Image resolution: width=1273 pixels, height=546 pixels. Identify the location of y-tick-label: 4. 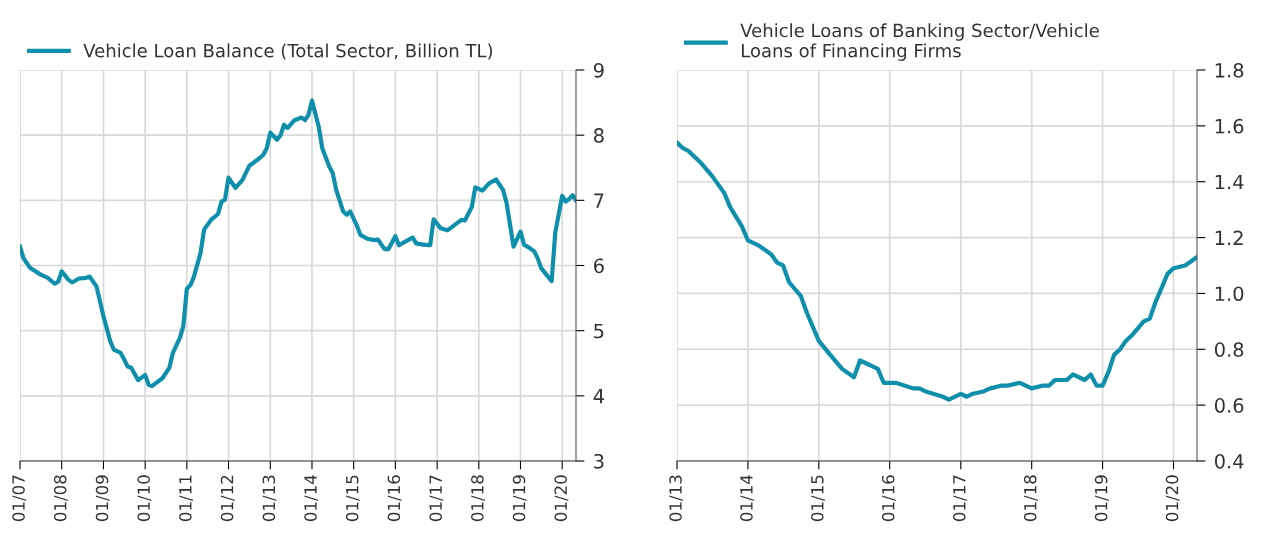
(598, 396).